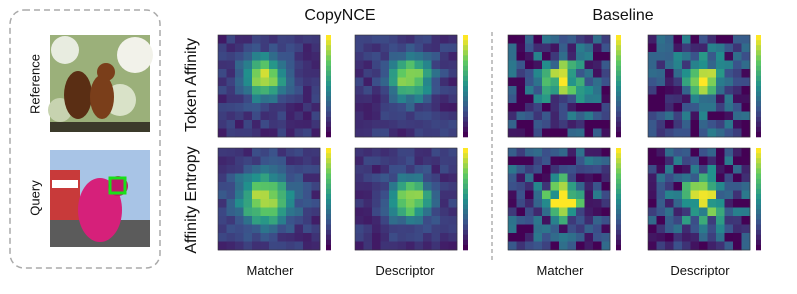 This screenshot has height=294, width=797. Describe the element at coordinates (339, 15) in the screenshot. I see `column-title: CopyNCE` at that location.